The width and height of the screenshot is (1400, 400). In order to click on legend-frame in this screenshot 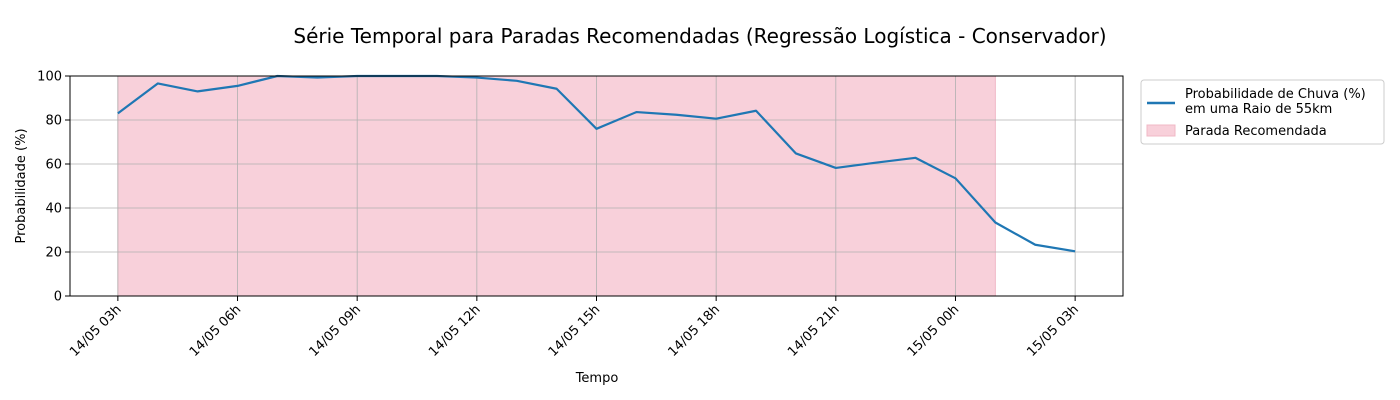, I will do `click(1262, 112)`.